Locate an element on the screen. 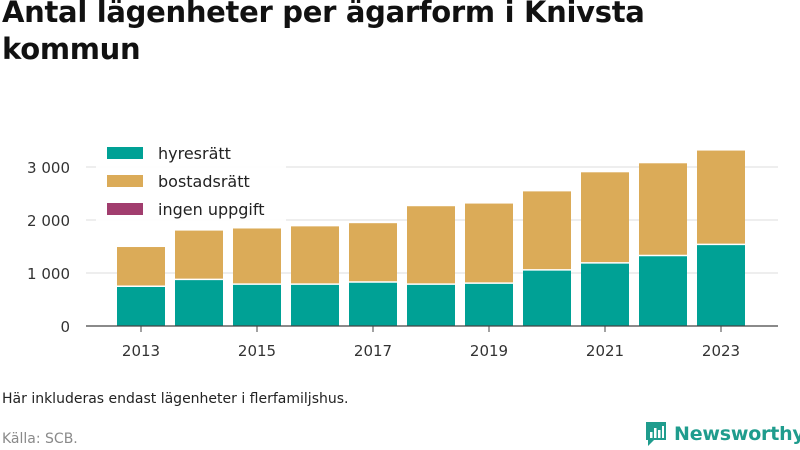 The image size is (800, 450). x-tick-label: 2017 is located at coordinates (373, 351).